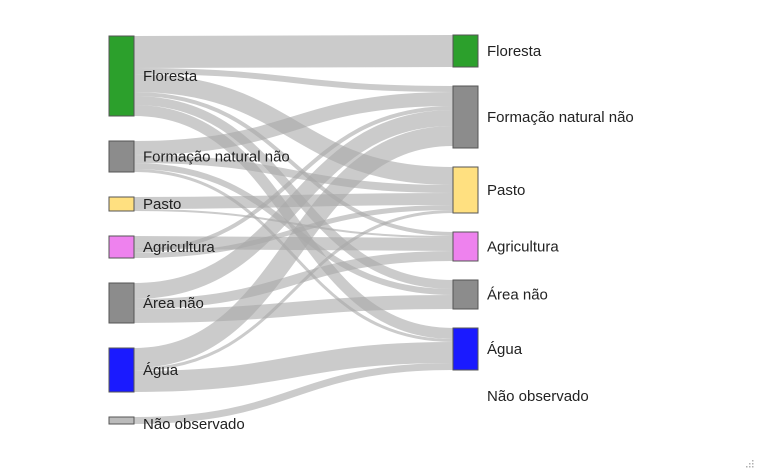 The height and width of the screenshot is (472, 758). Describe the element at coordinates (179, 247) in the screenshot. I see `left-node-label-3: Agricultura` at that location.